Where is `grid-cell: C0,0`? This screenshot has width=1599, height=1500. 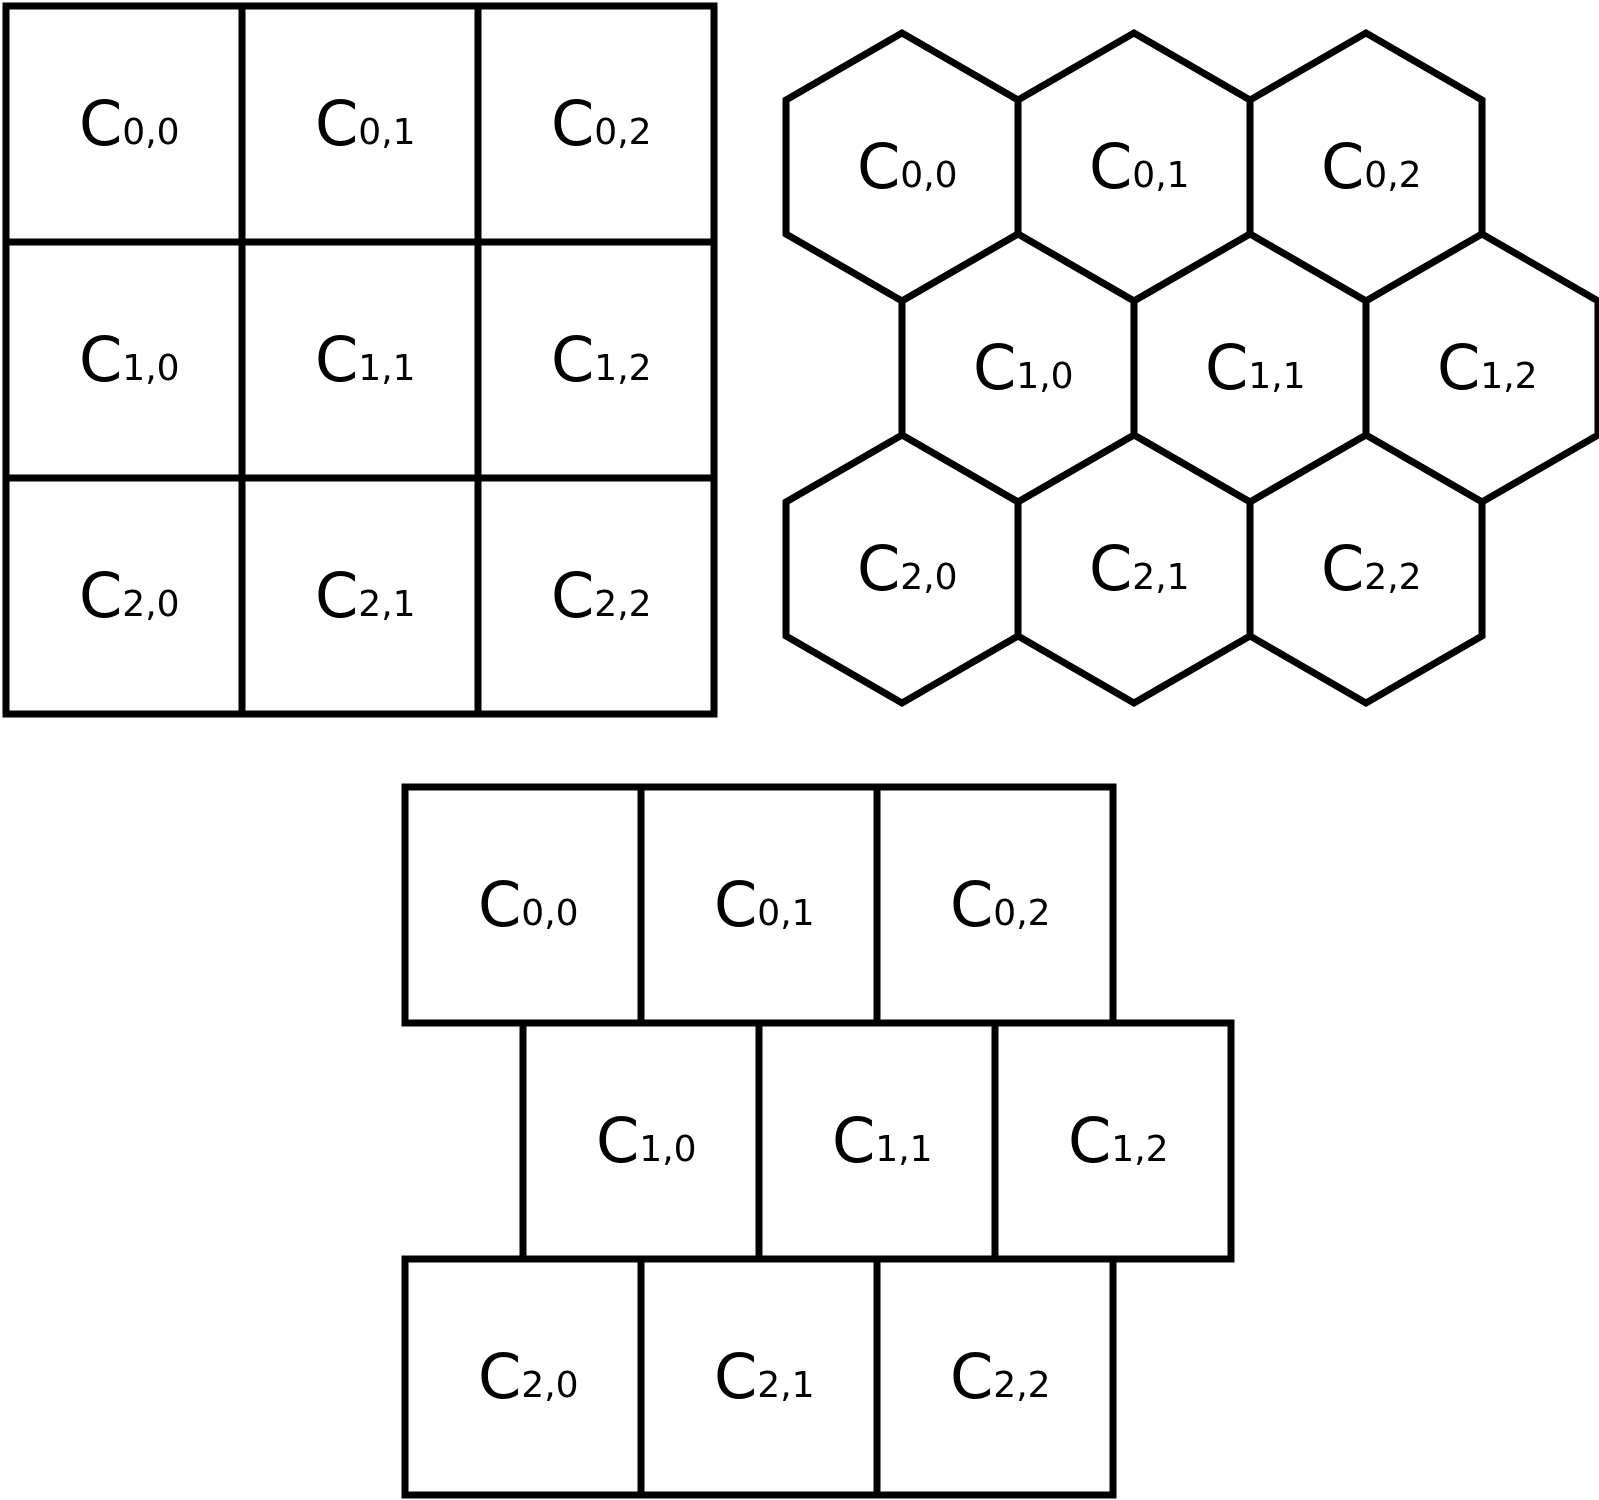
grid-cell: C0,0 is located at coordinates (523, 905).